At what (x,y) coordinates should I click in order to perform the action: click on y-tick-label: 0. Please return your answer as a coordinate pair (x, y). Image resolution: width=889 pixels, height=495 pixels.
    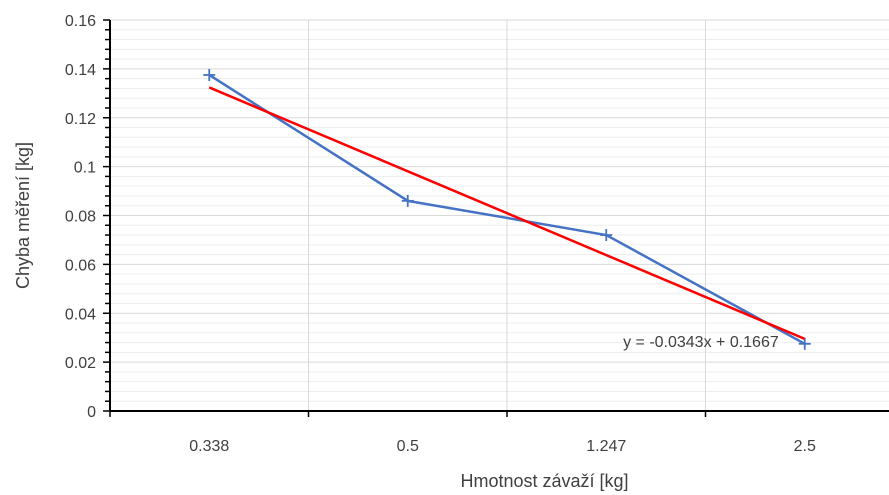
    Looking at the image, I should click on (91, 412).